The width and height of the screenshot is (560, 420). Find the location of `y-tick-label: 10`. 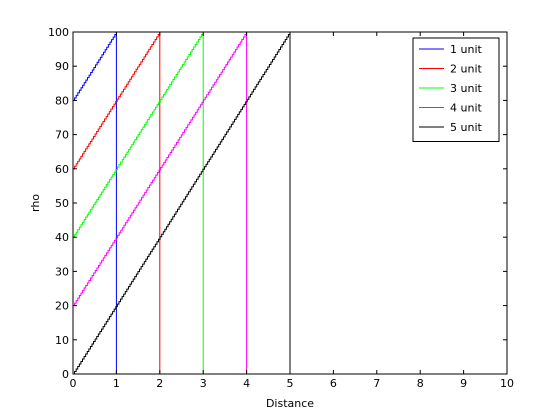

y-tick-label: 10 is located at coordinates (62, 340).